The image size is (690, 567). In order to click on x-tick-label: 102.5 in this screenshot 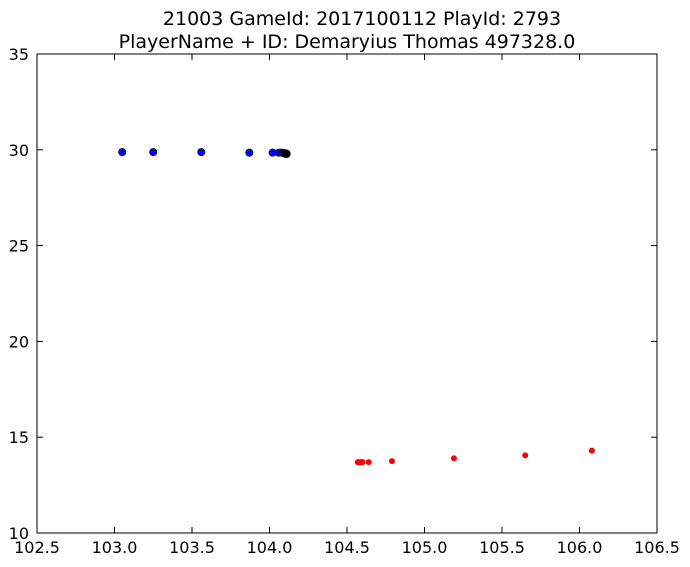, I will do `click(37, 547)`.